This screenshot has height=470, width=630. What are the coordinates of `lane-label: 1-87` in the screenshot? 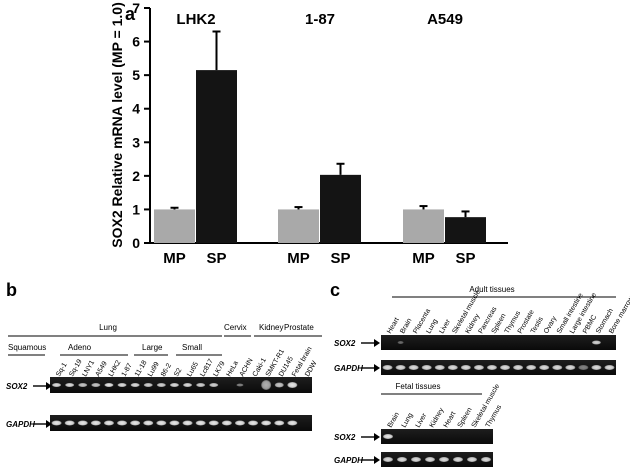 It's located at (127, 370).